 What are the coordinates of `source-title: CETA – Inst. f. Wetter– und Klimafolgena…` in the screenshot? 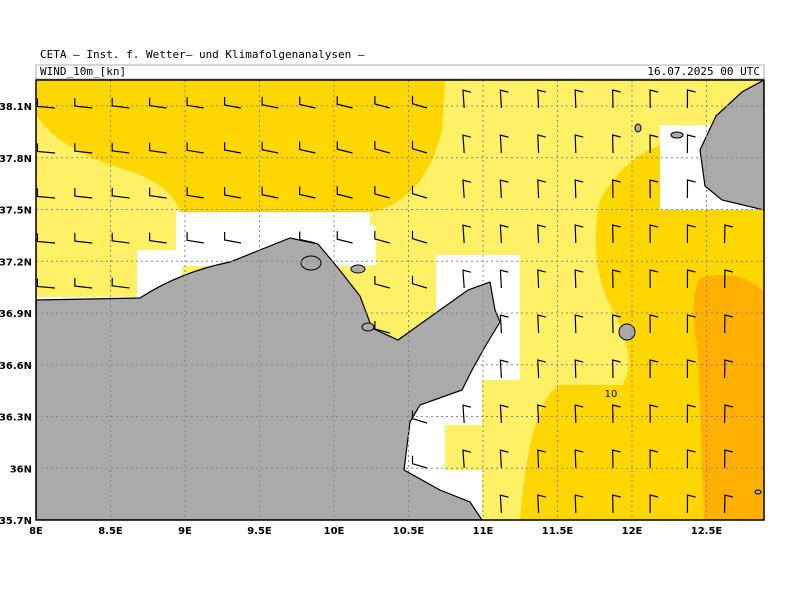 It's located at (202, 54).